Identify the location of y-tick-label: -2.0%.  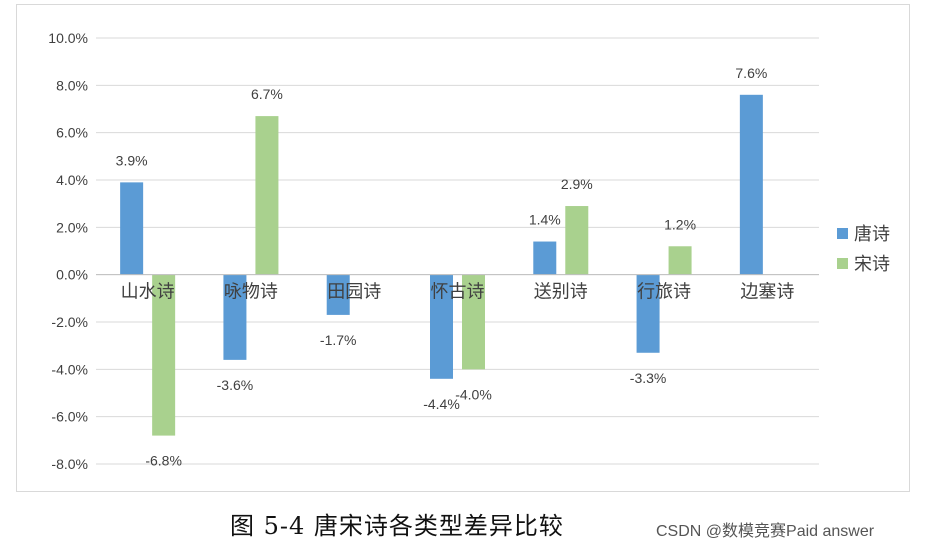
(69, 322).